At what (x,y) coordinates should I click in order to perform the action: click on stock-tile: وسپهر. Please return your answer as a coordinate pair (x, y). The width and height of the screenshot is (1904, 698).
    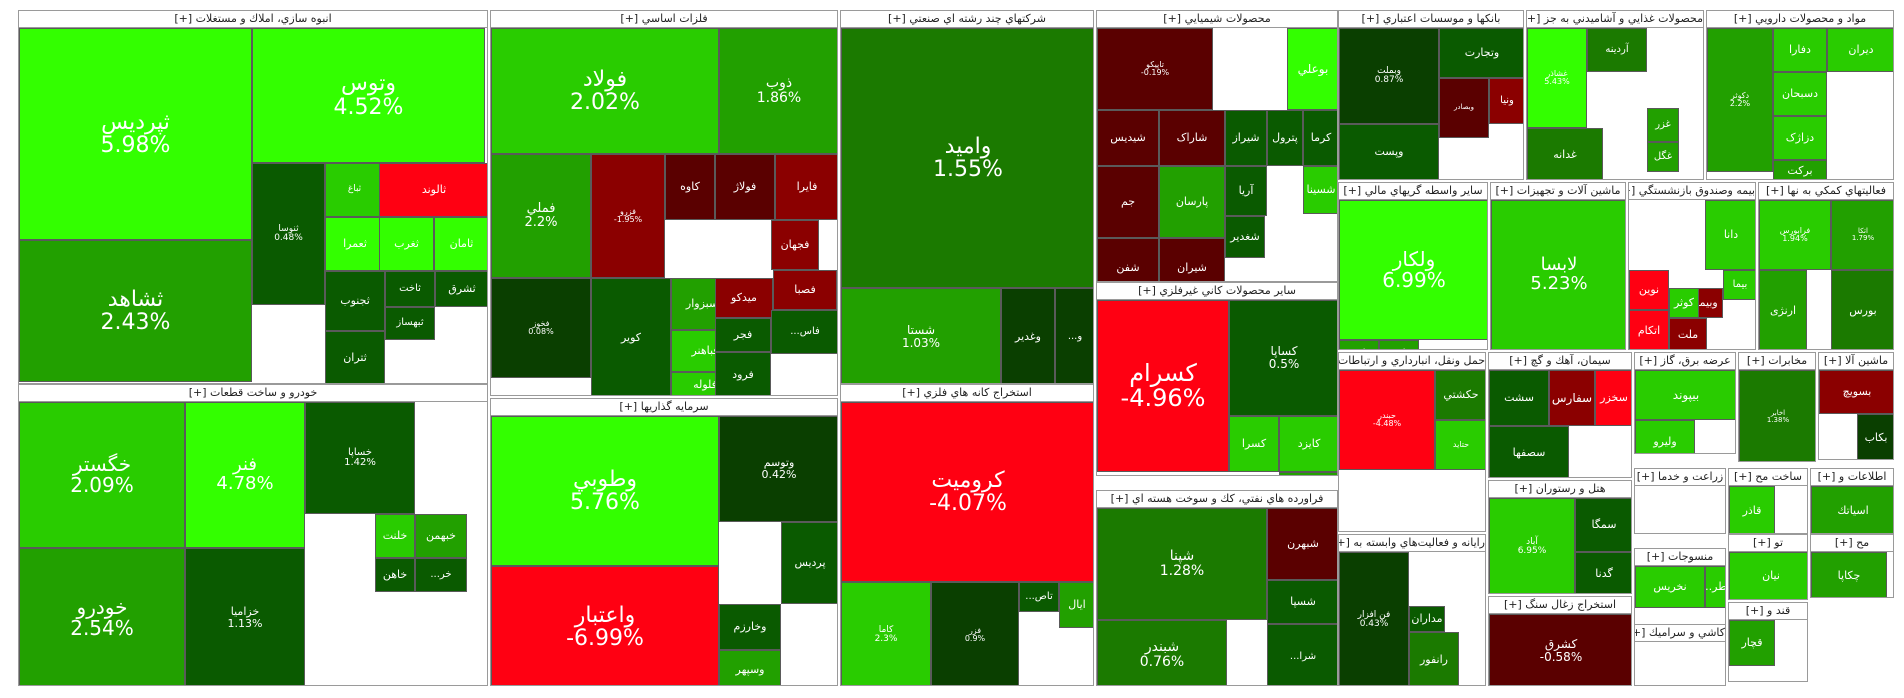
    Looking at the image, I should click on (750, 667).